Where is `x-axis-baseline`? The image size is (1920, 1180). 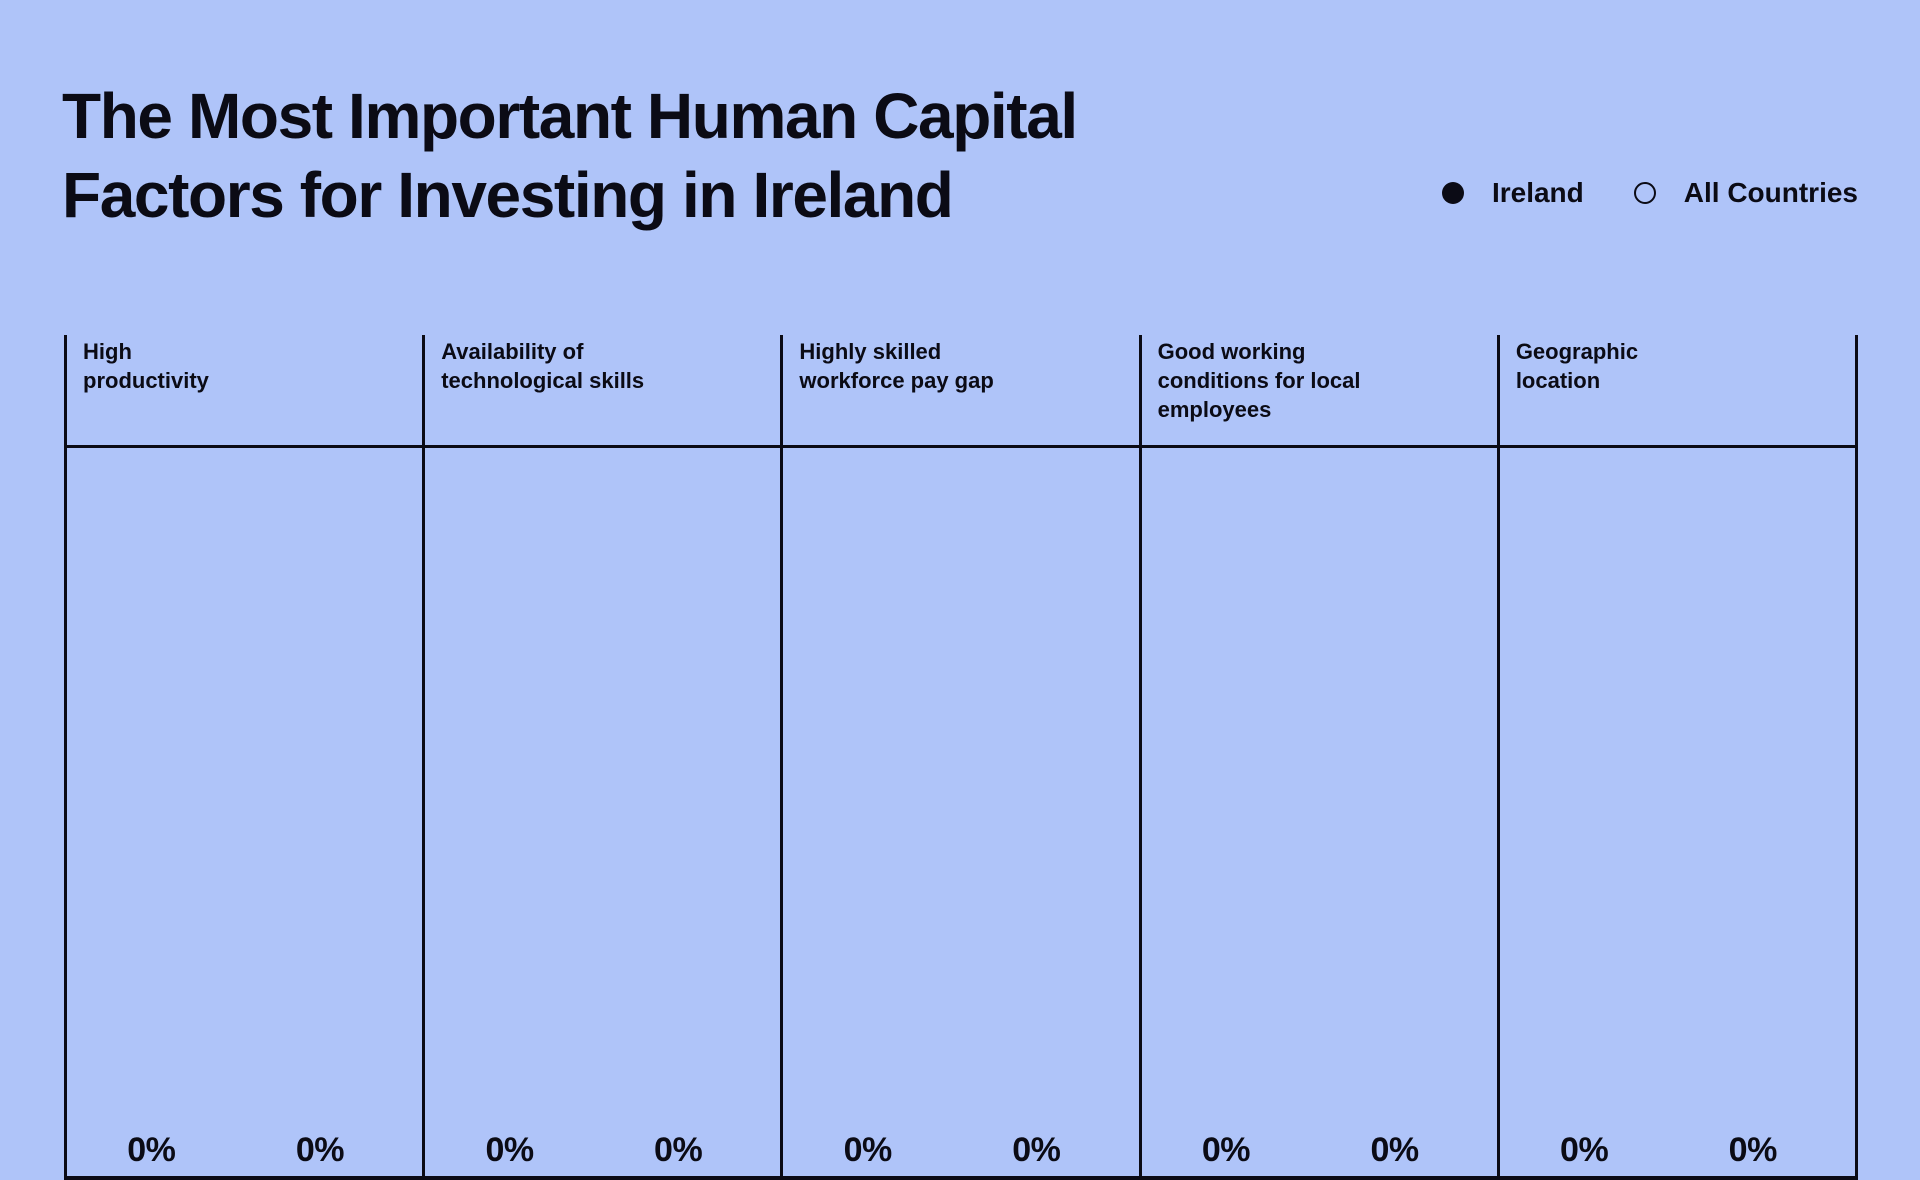 x-axis-baseline is located at coordinates (961, 1178).